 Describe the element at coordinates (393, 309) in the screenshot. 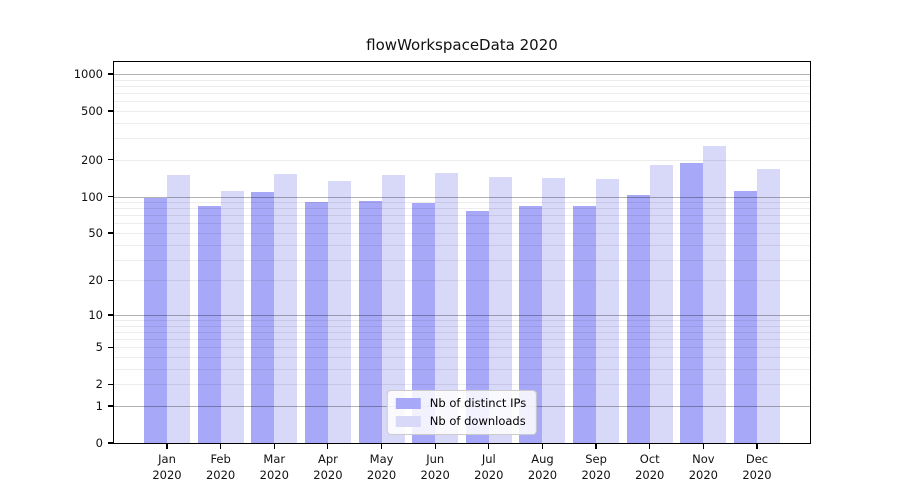

I see `bar-downloads-may` at that location.